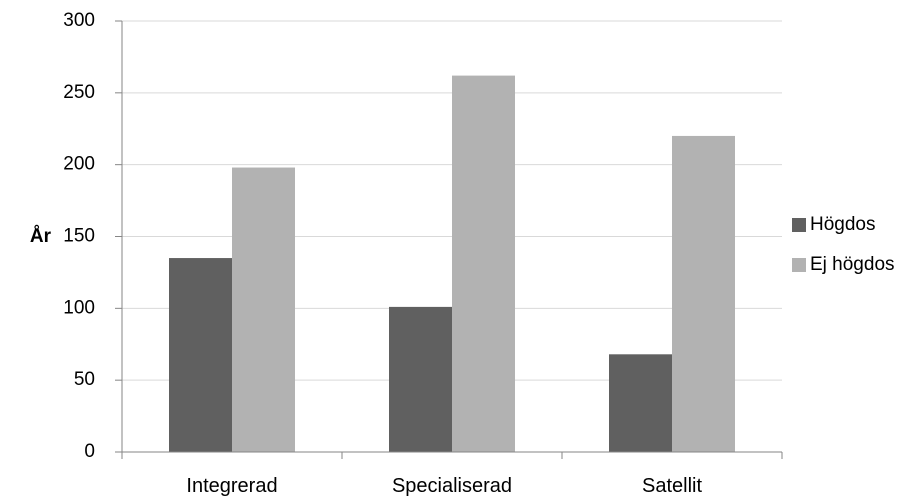 This screenshot has width=922, height=501. I want to click on y-tick-label: 300, so click(79, 20).